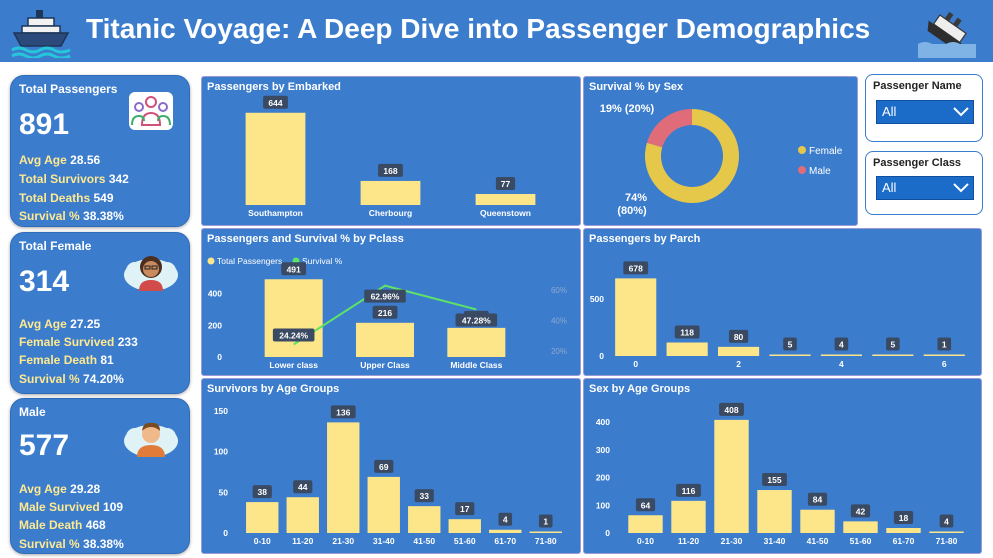 This screenshot has height=558, width=993. Describe the element at coordinates (739, 337) in the screenshot. I see `data-label: 80` at that location.